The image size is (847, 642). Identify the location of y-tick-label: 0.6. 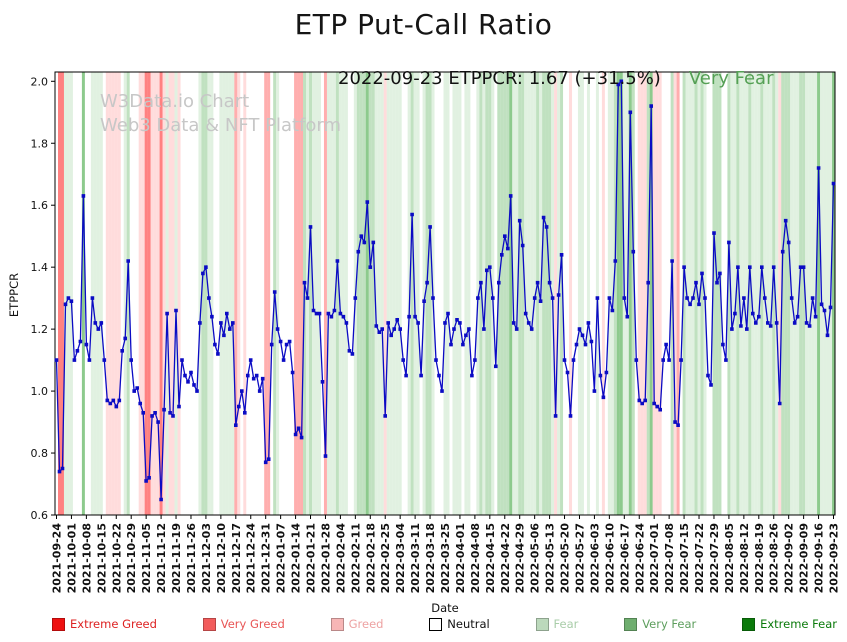
(40, 515).